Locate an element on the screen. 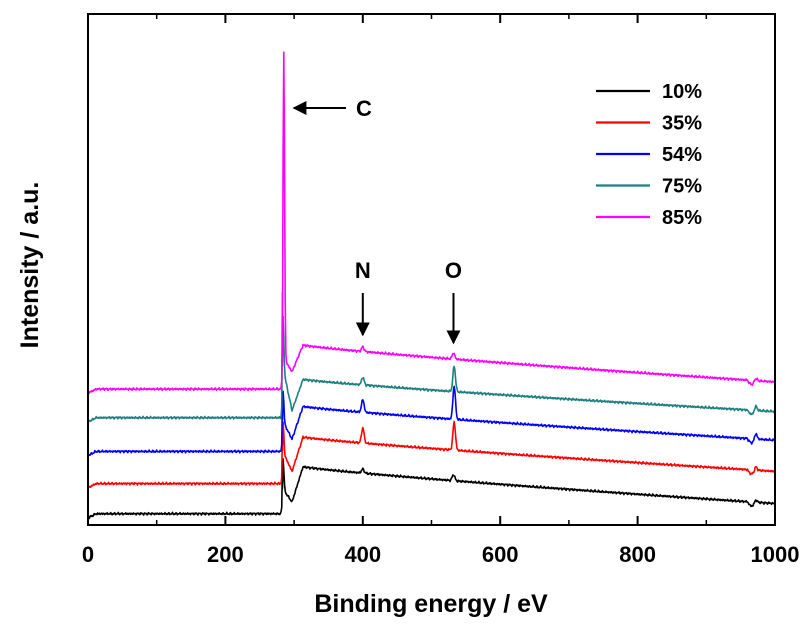  series-line-54pct is located at coordinates (431, 421).